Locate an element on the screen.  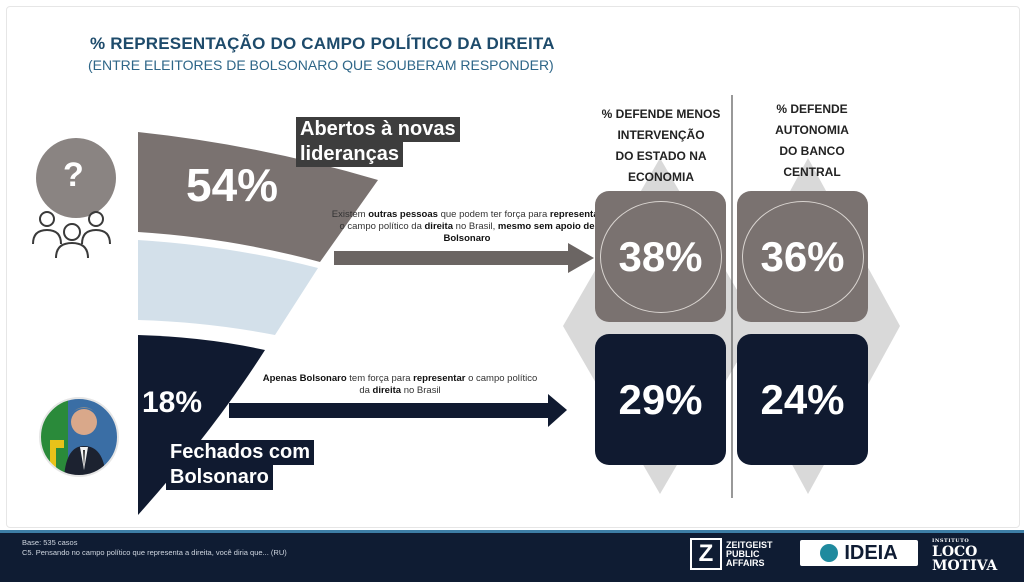
value-open-banco: 36% is located at coordinates (802, 256).